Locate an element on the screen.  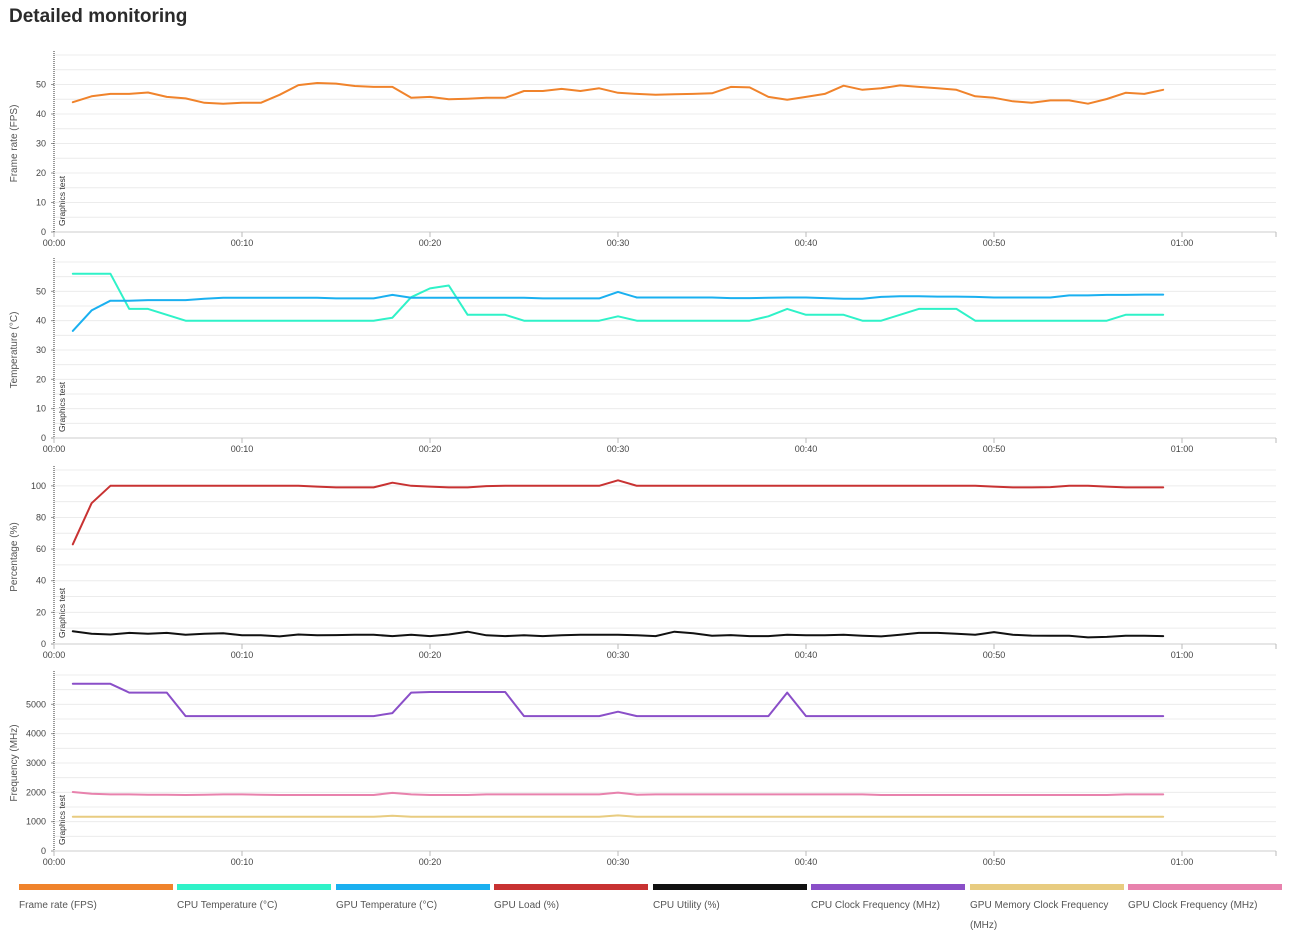
legend-label: GPU Load (%) is located at coordinates (527, 905).